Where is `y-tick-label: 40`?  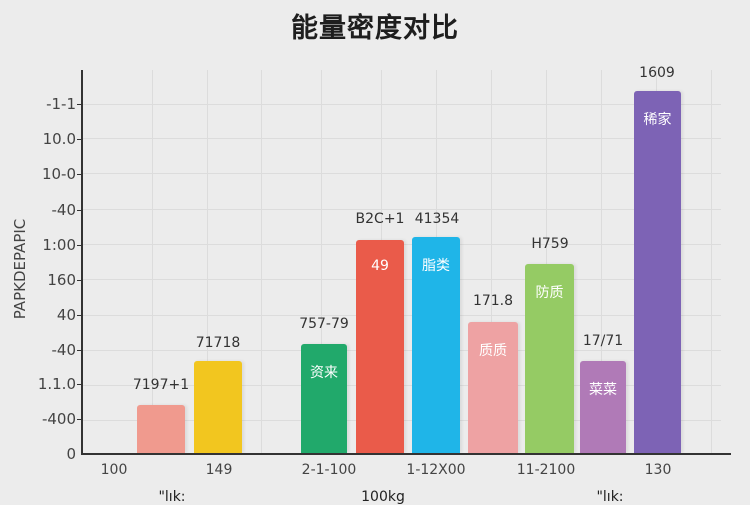
y-tick-label: 40 is located at coordinates (66, 315).